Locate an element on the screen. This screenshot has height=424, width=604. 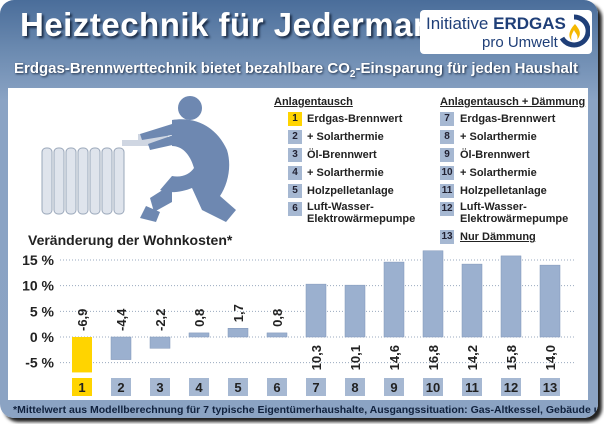
value-label: -6,9 is located at coordinates (82, 320).